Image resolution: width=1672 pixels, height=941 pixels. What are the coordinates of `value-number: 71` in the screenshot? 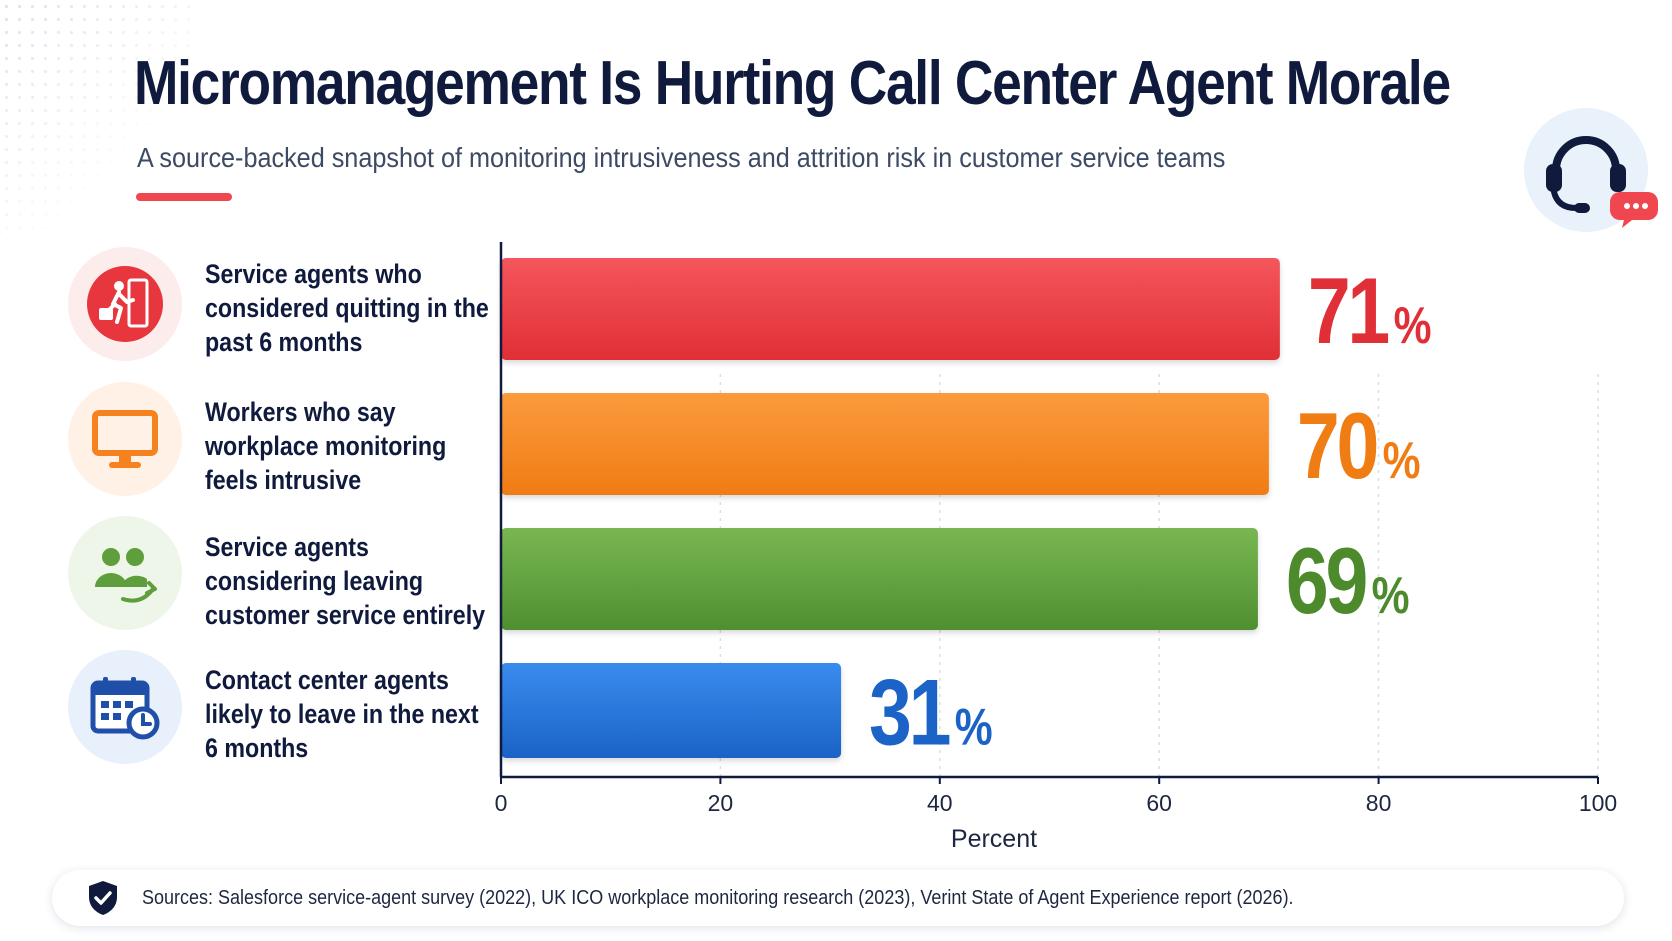 It's located at (1348, 311).